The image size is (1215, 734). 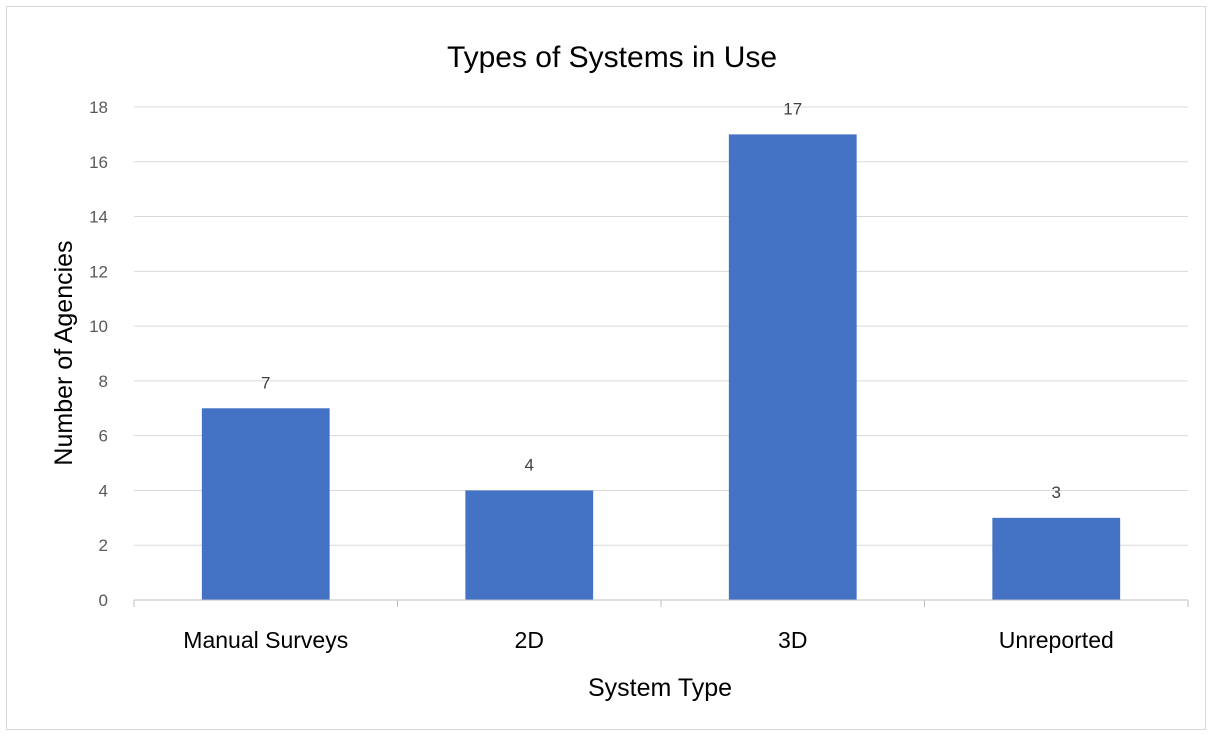 What do you see at coordinates (660, 688) in the screenshot?
I see `x-axis-title: System Type` at bounding box center [660, 688].